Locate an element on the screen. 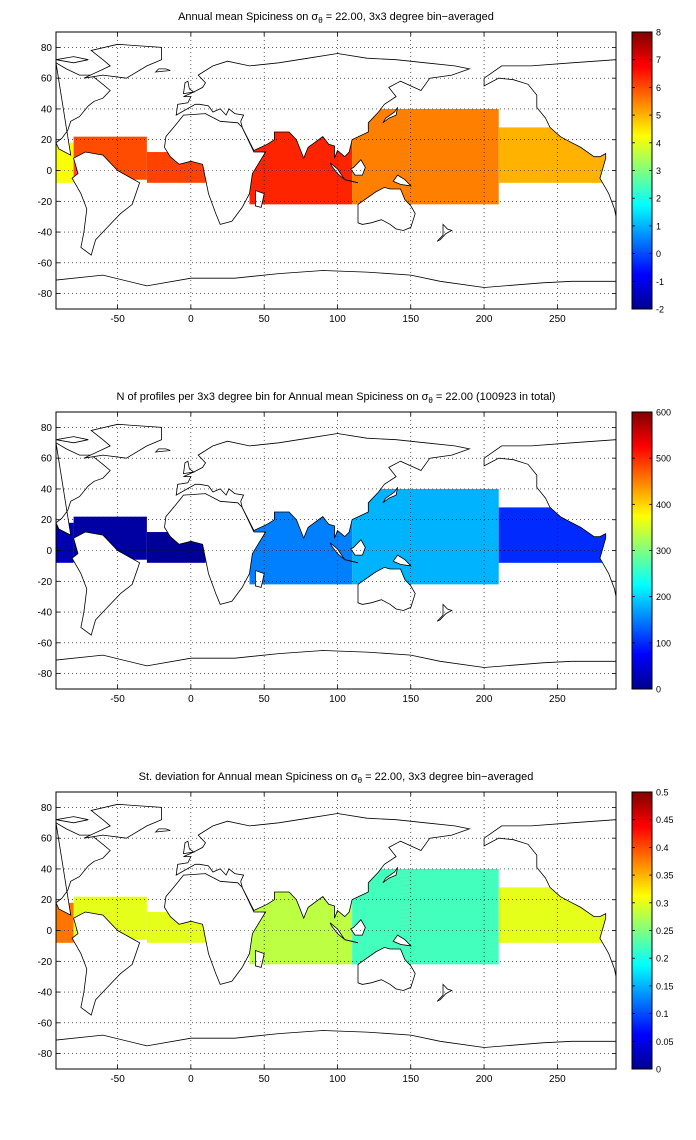  colorbar: 8 7 6 5 4 3 2 1 0 -1 -2 is located at coordinates (647, 171).